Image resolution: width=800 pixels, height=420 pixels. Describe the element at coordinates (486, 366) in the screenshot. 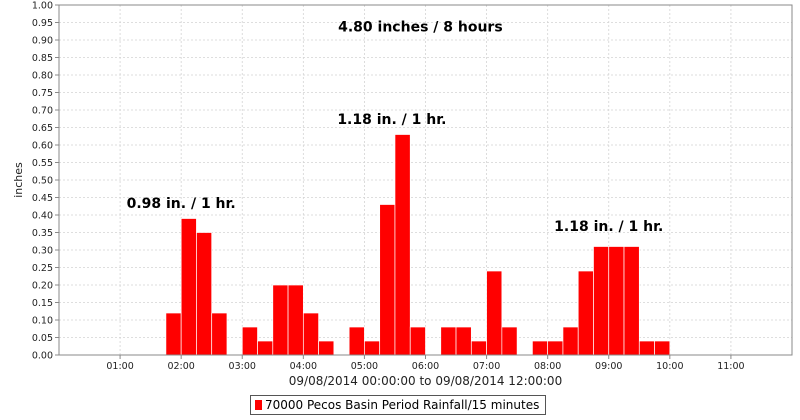

I see `x-tick-label: 07:00` at that location.